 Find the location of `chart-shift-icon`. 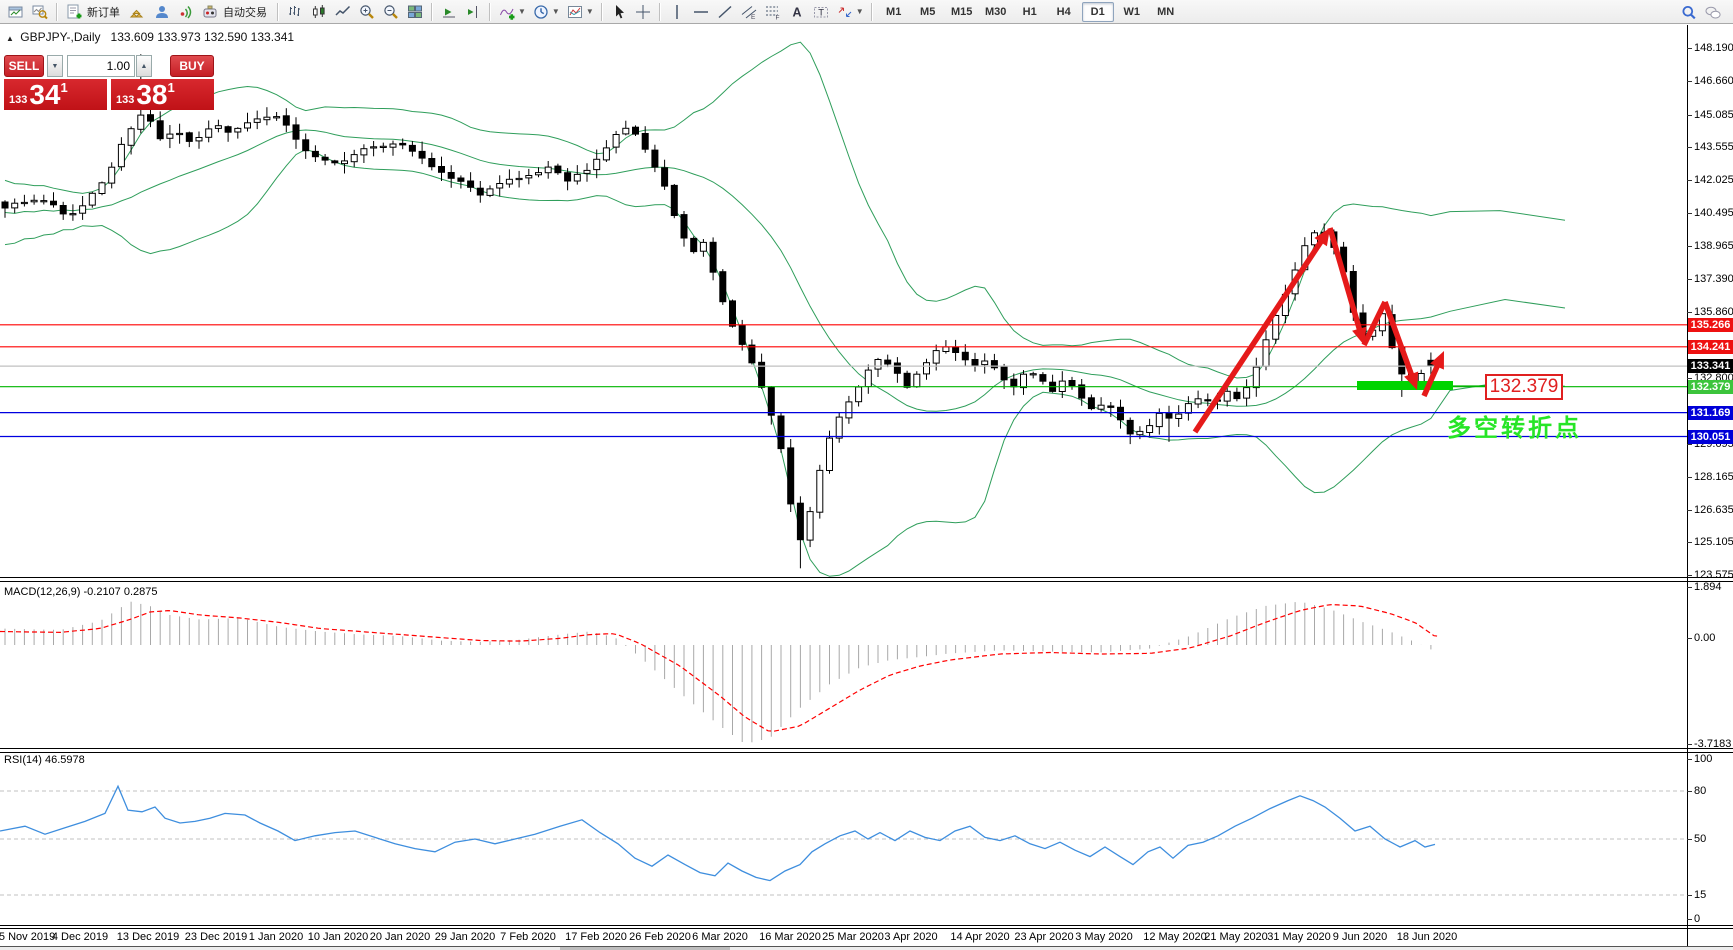

chart-shift-icon is located at coordinates (472, 11).